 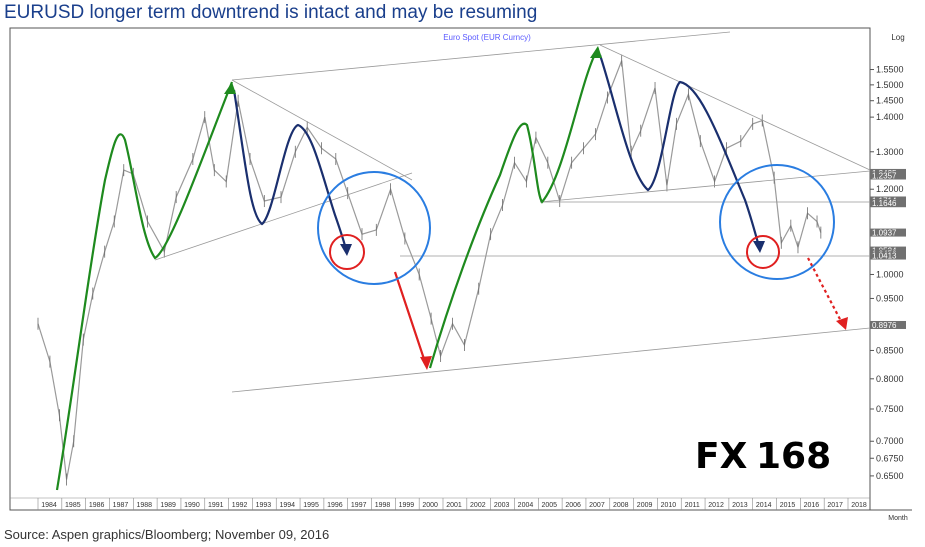 What do you see at coordinates (168, 505) in the screenshot?
I see `x-tick-label: 1989` at bounding box center [168, 505].